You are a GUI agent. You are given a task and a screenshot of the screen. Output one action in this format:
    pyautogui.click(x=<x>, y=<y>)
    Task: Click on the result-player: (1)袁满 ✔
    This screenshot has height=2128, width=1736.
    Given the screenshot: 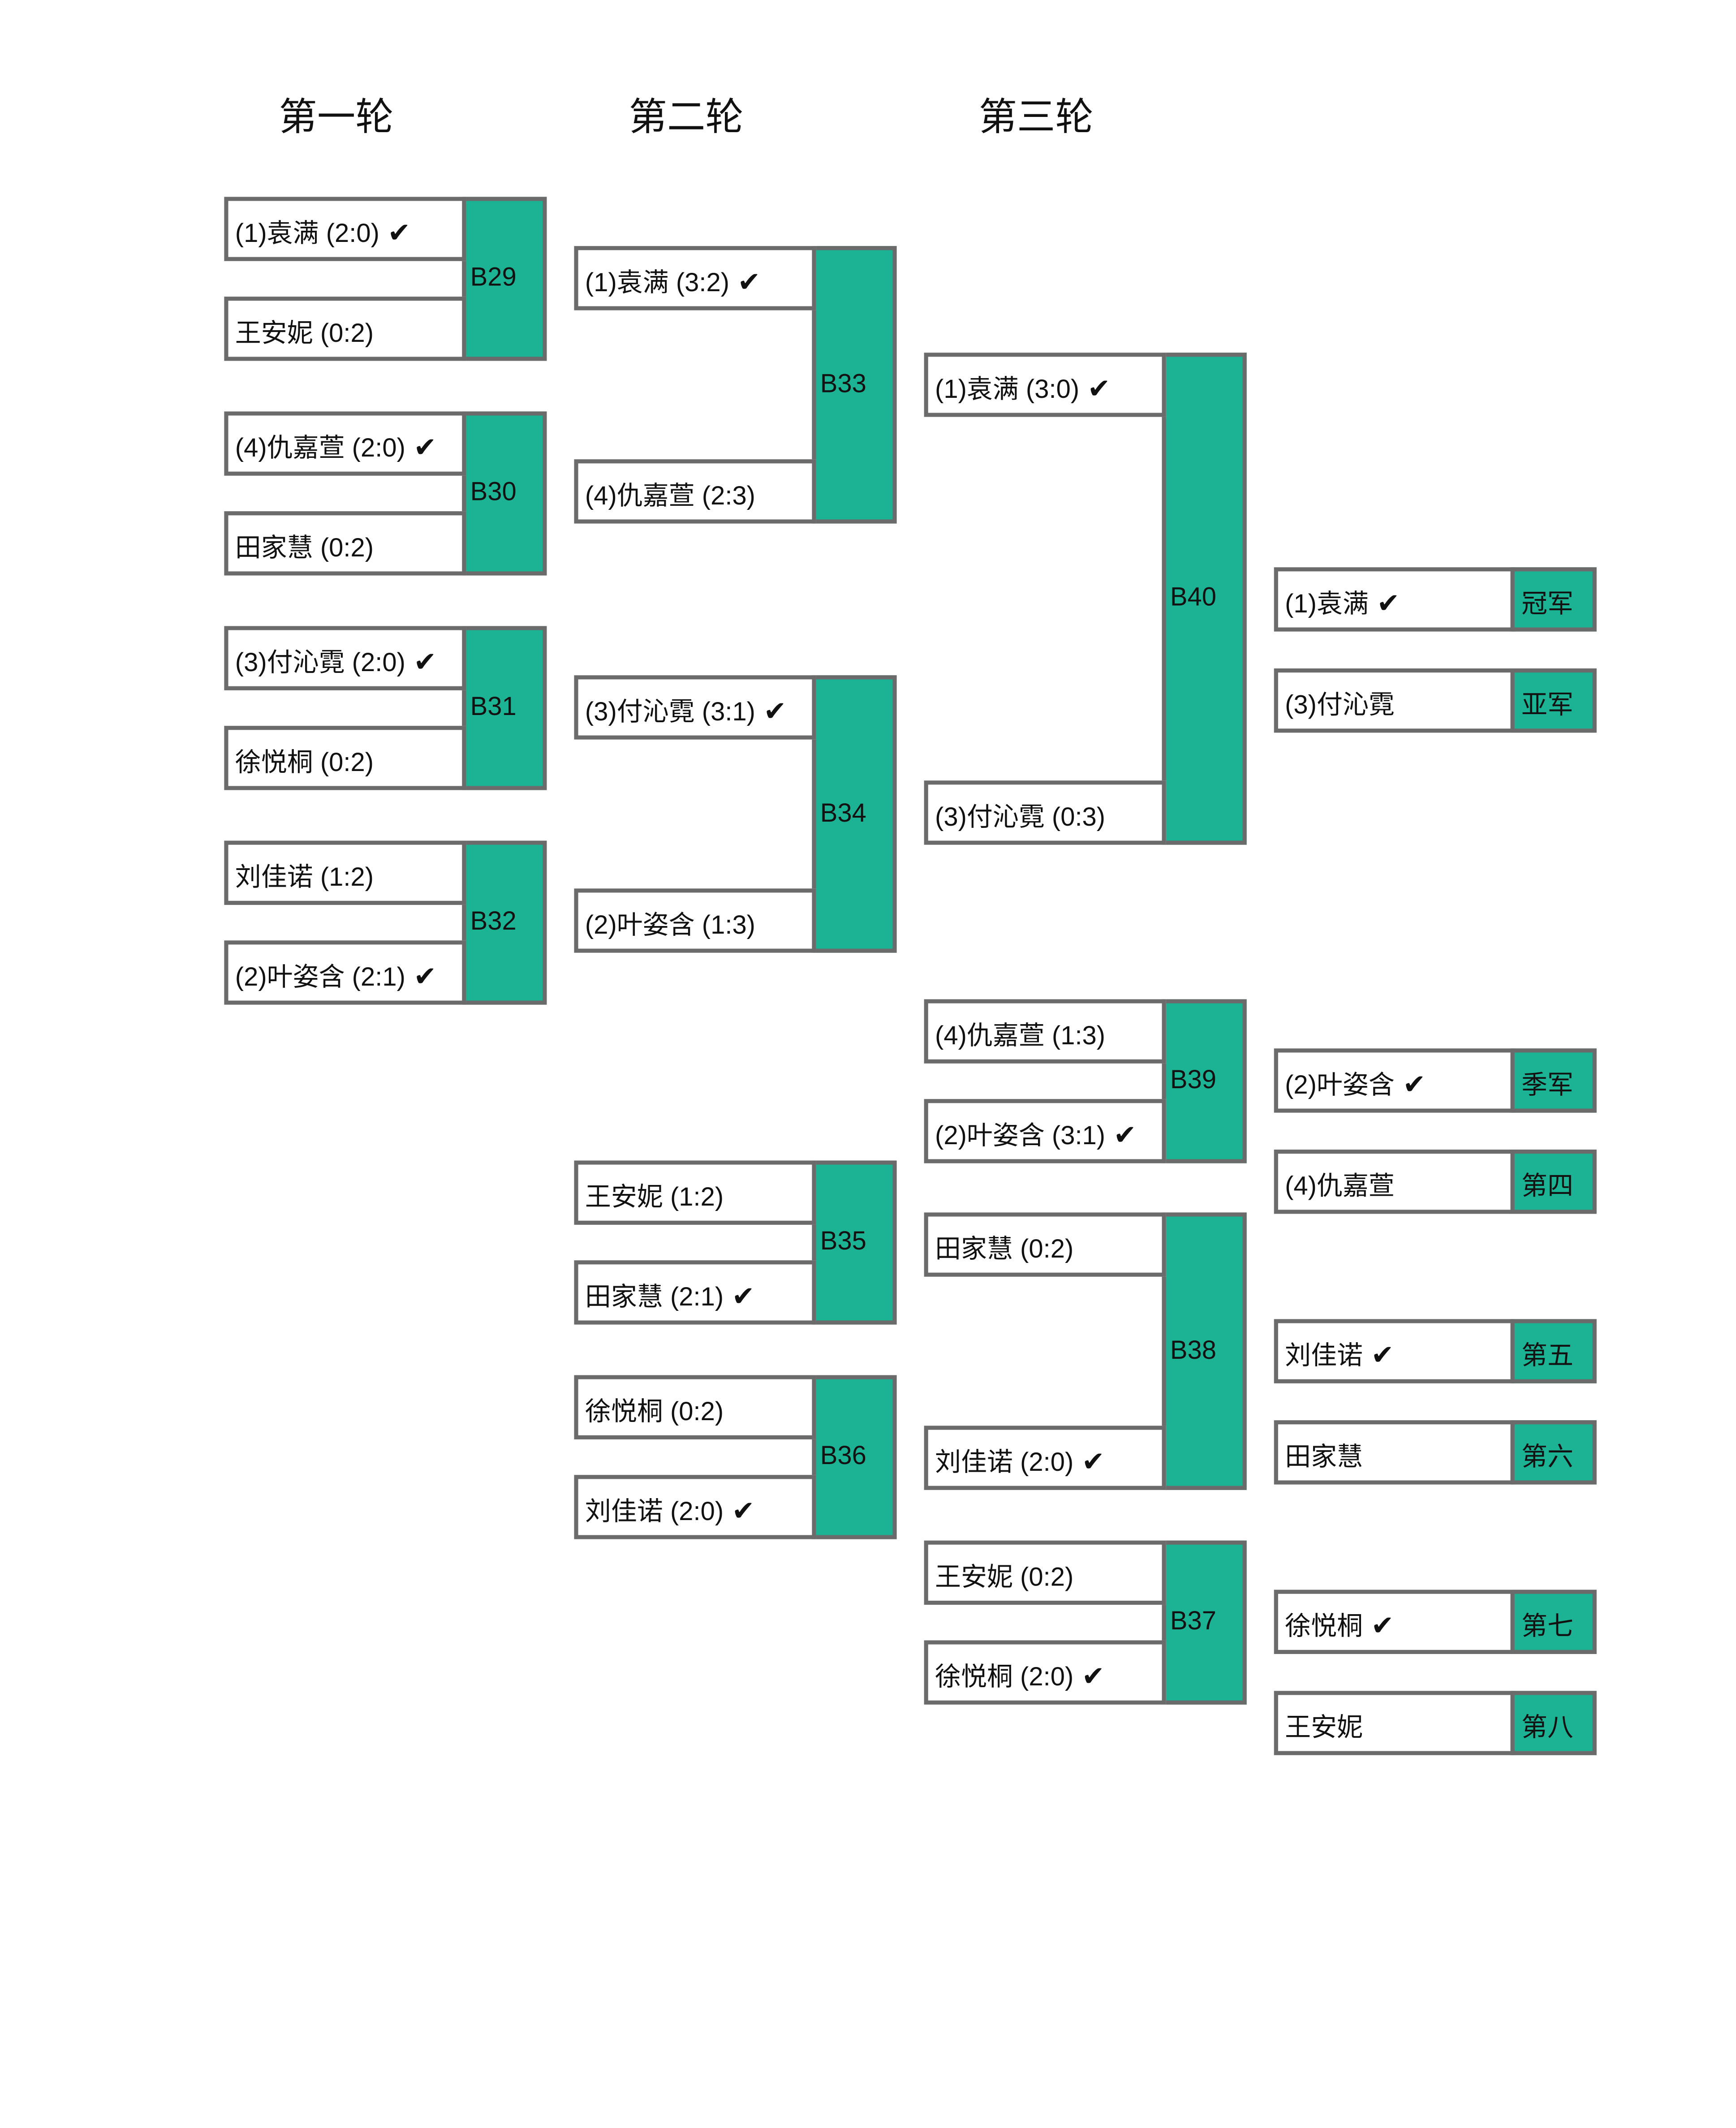 What is the action you would take?
    pyautogui.click(x=1394, y=599)
    